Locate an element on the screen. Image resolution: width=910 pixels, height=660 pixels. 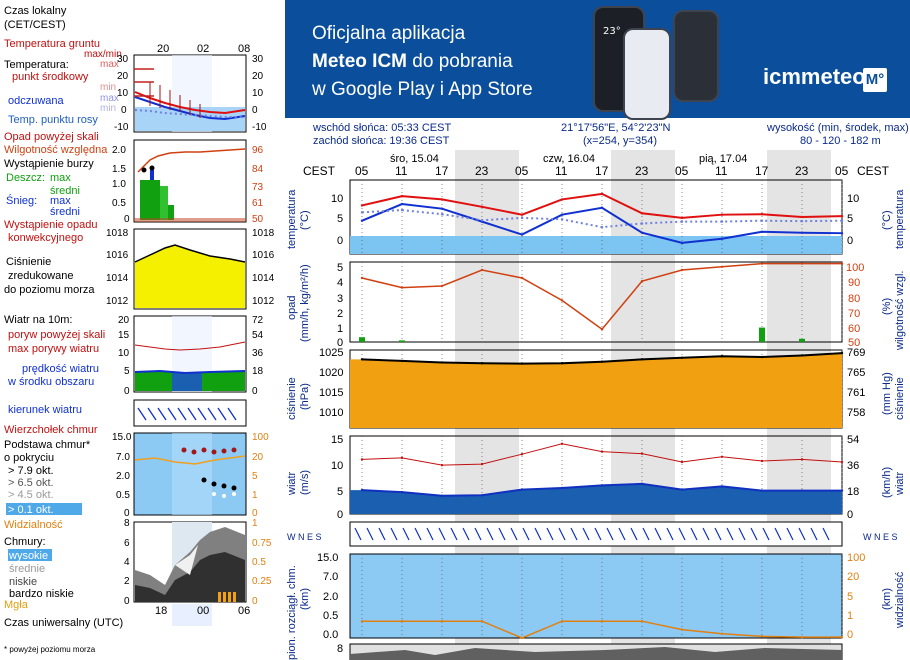
legend-wind-tick-l5: 0 is located at coordinates (127, 391).